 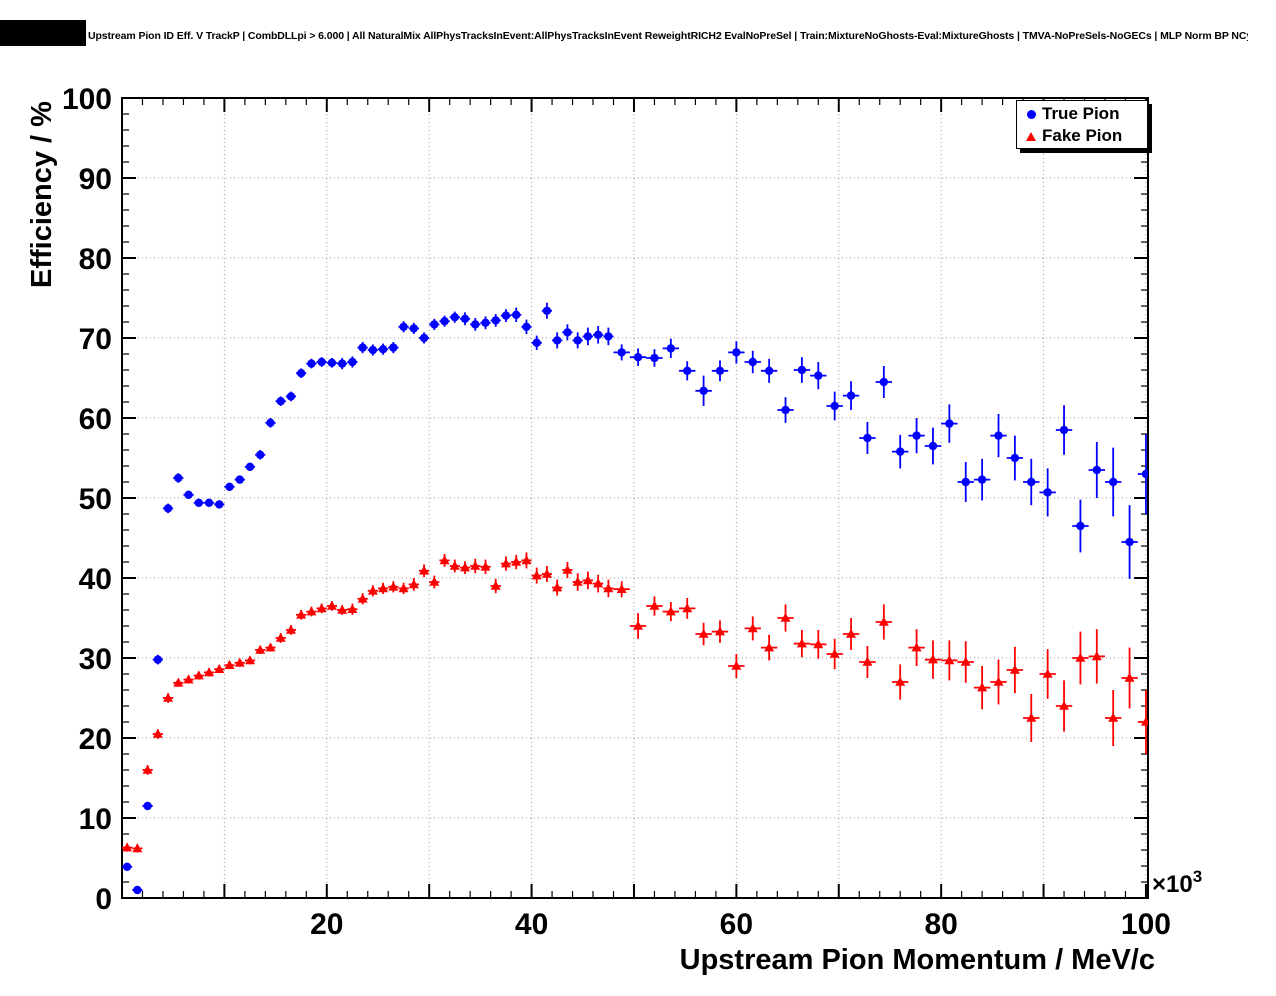 I want to click on x-tick-label: 80, so click(x=940, y=924).